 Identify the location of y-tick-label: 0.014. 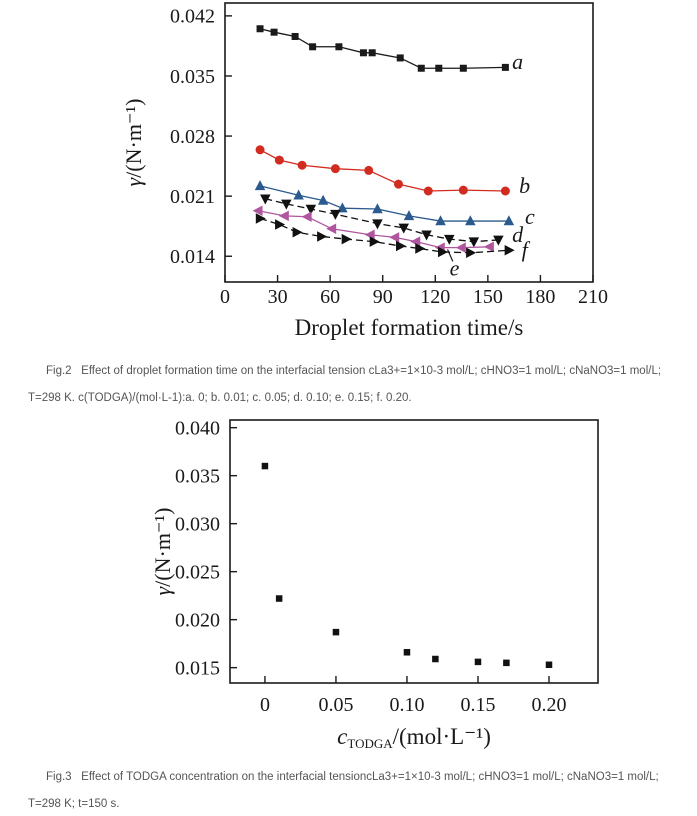
(192, 257).